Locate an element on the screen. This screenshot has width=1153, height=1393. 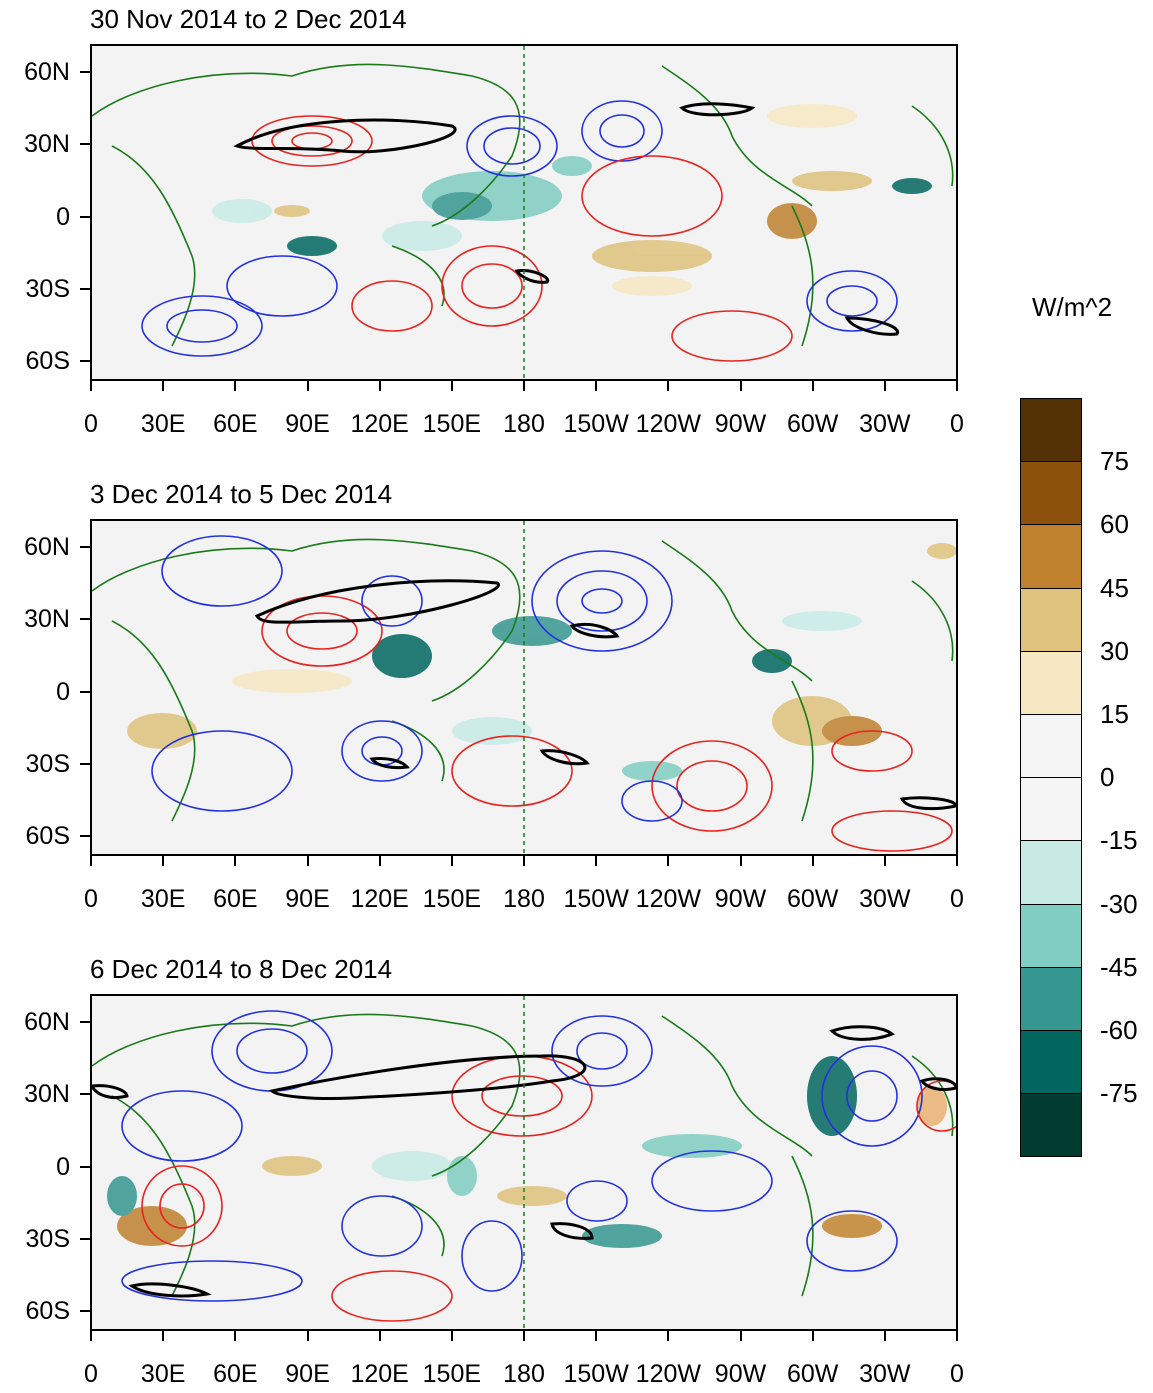
lon-tick-label: 60W is located at coordinates (812, 899).